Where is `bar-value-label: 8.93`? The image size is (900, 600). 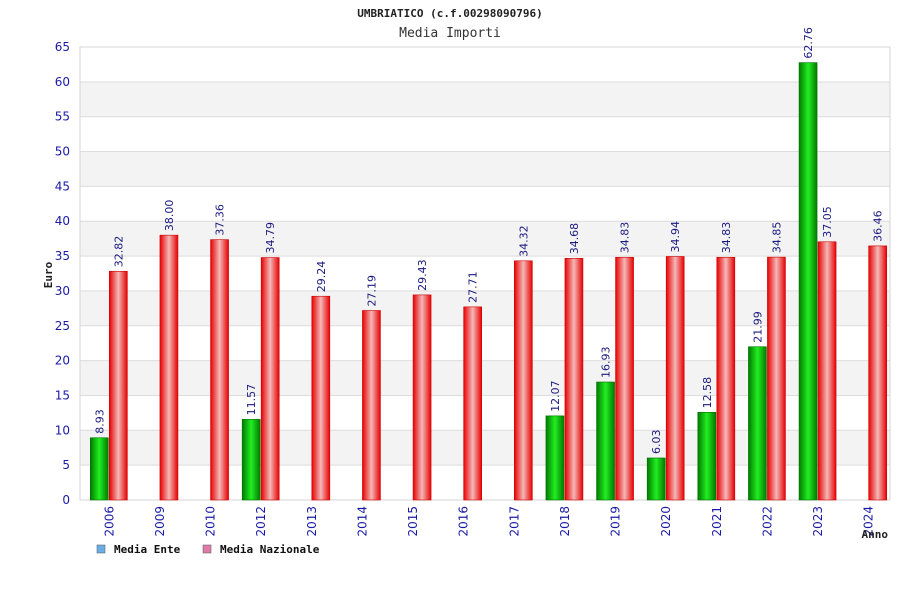 bar-value-label: 8.93 is located at coordinates (99, 421).